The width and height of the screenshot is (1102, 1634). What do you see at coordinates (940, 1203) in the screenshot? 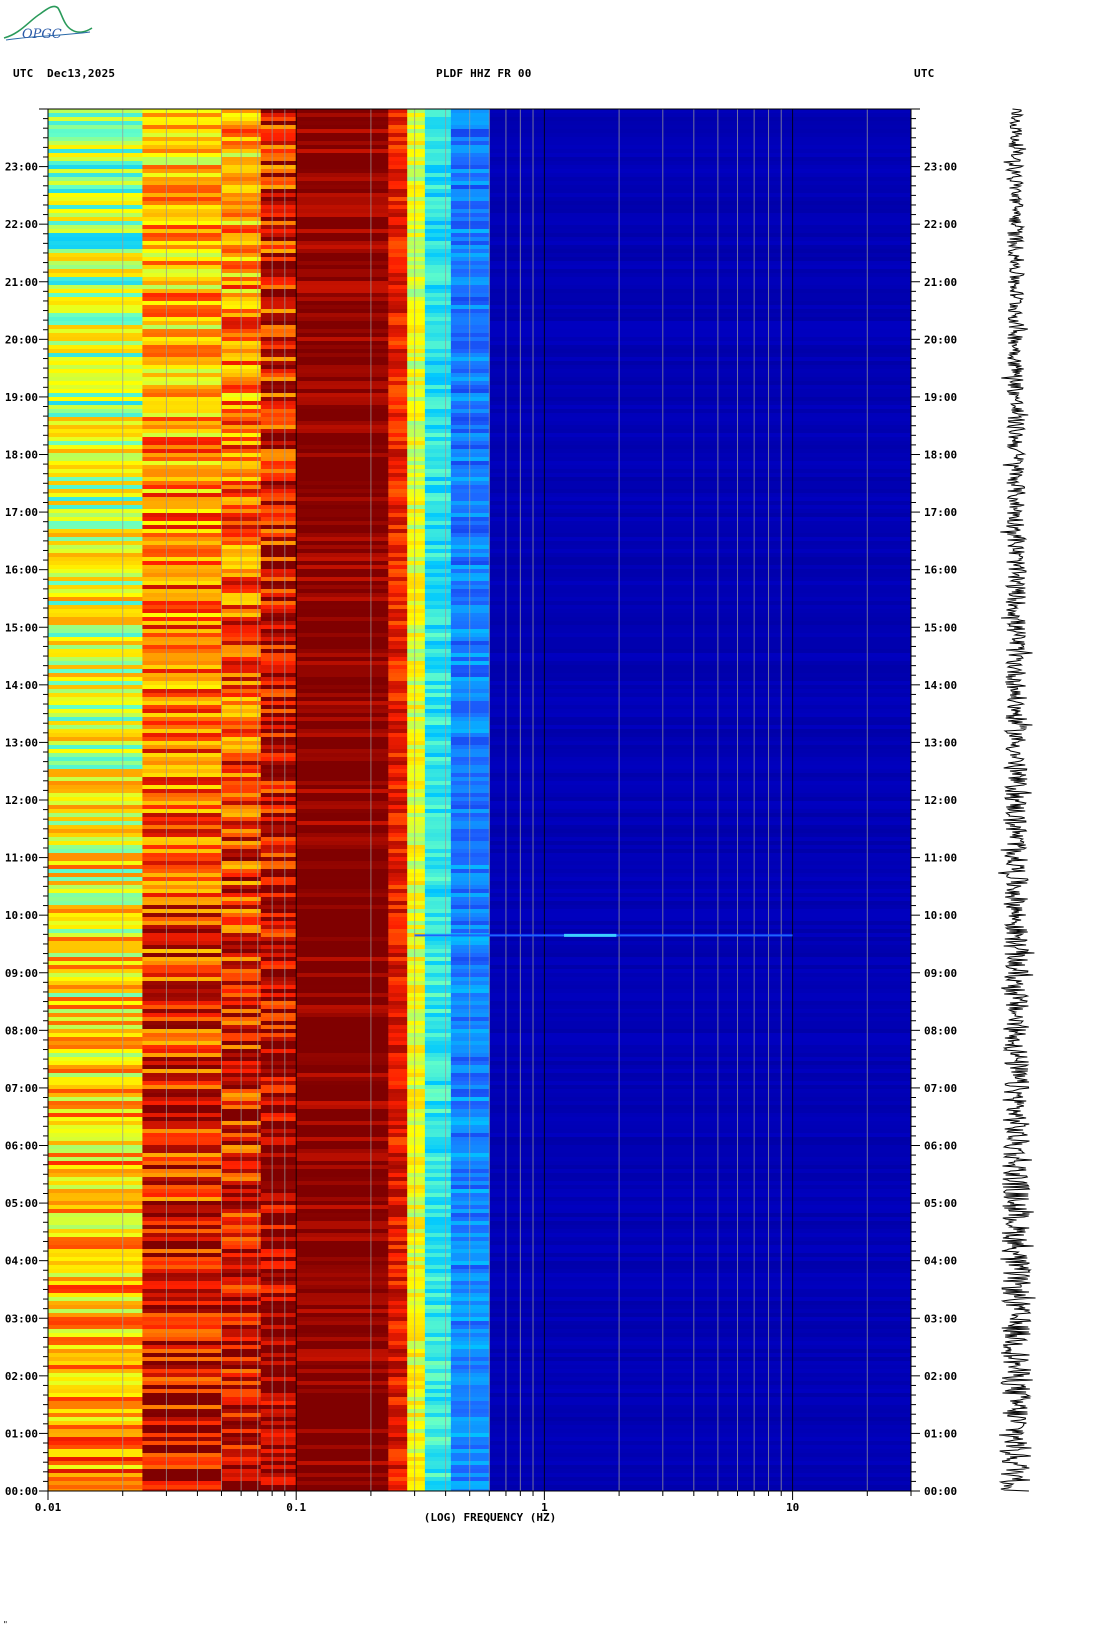
I see `right-time-label: 05:00` at bounding box center [940, 1203].